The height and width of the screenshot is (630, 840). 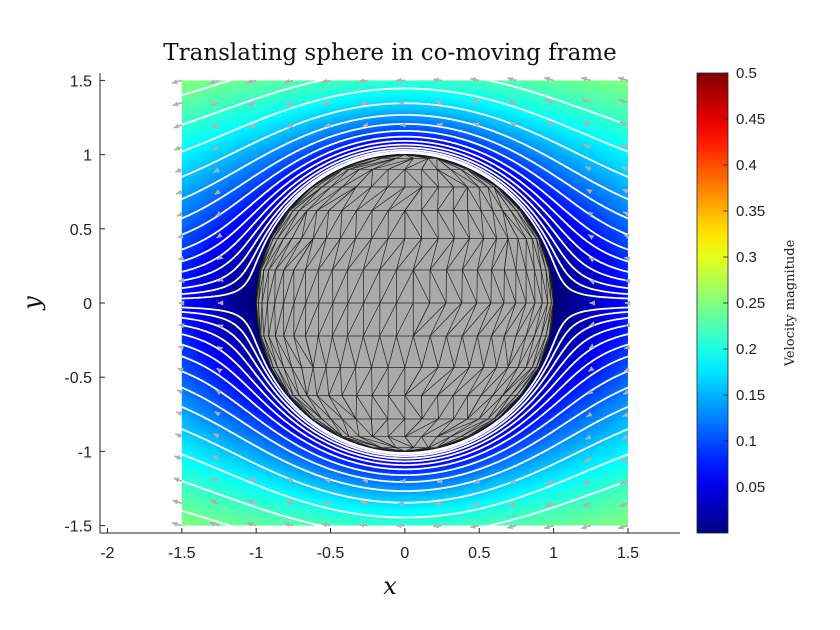 What do you see at coordinates (256, 553) in the screenshot?
I see `x-tick-label: -1` at bounding box center [256, 553].